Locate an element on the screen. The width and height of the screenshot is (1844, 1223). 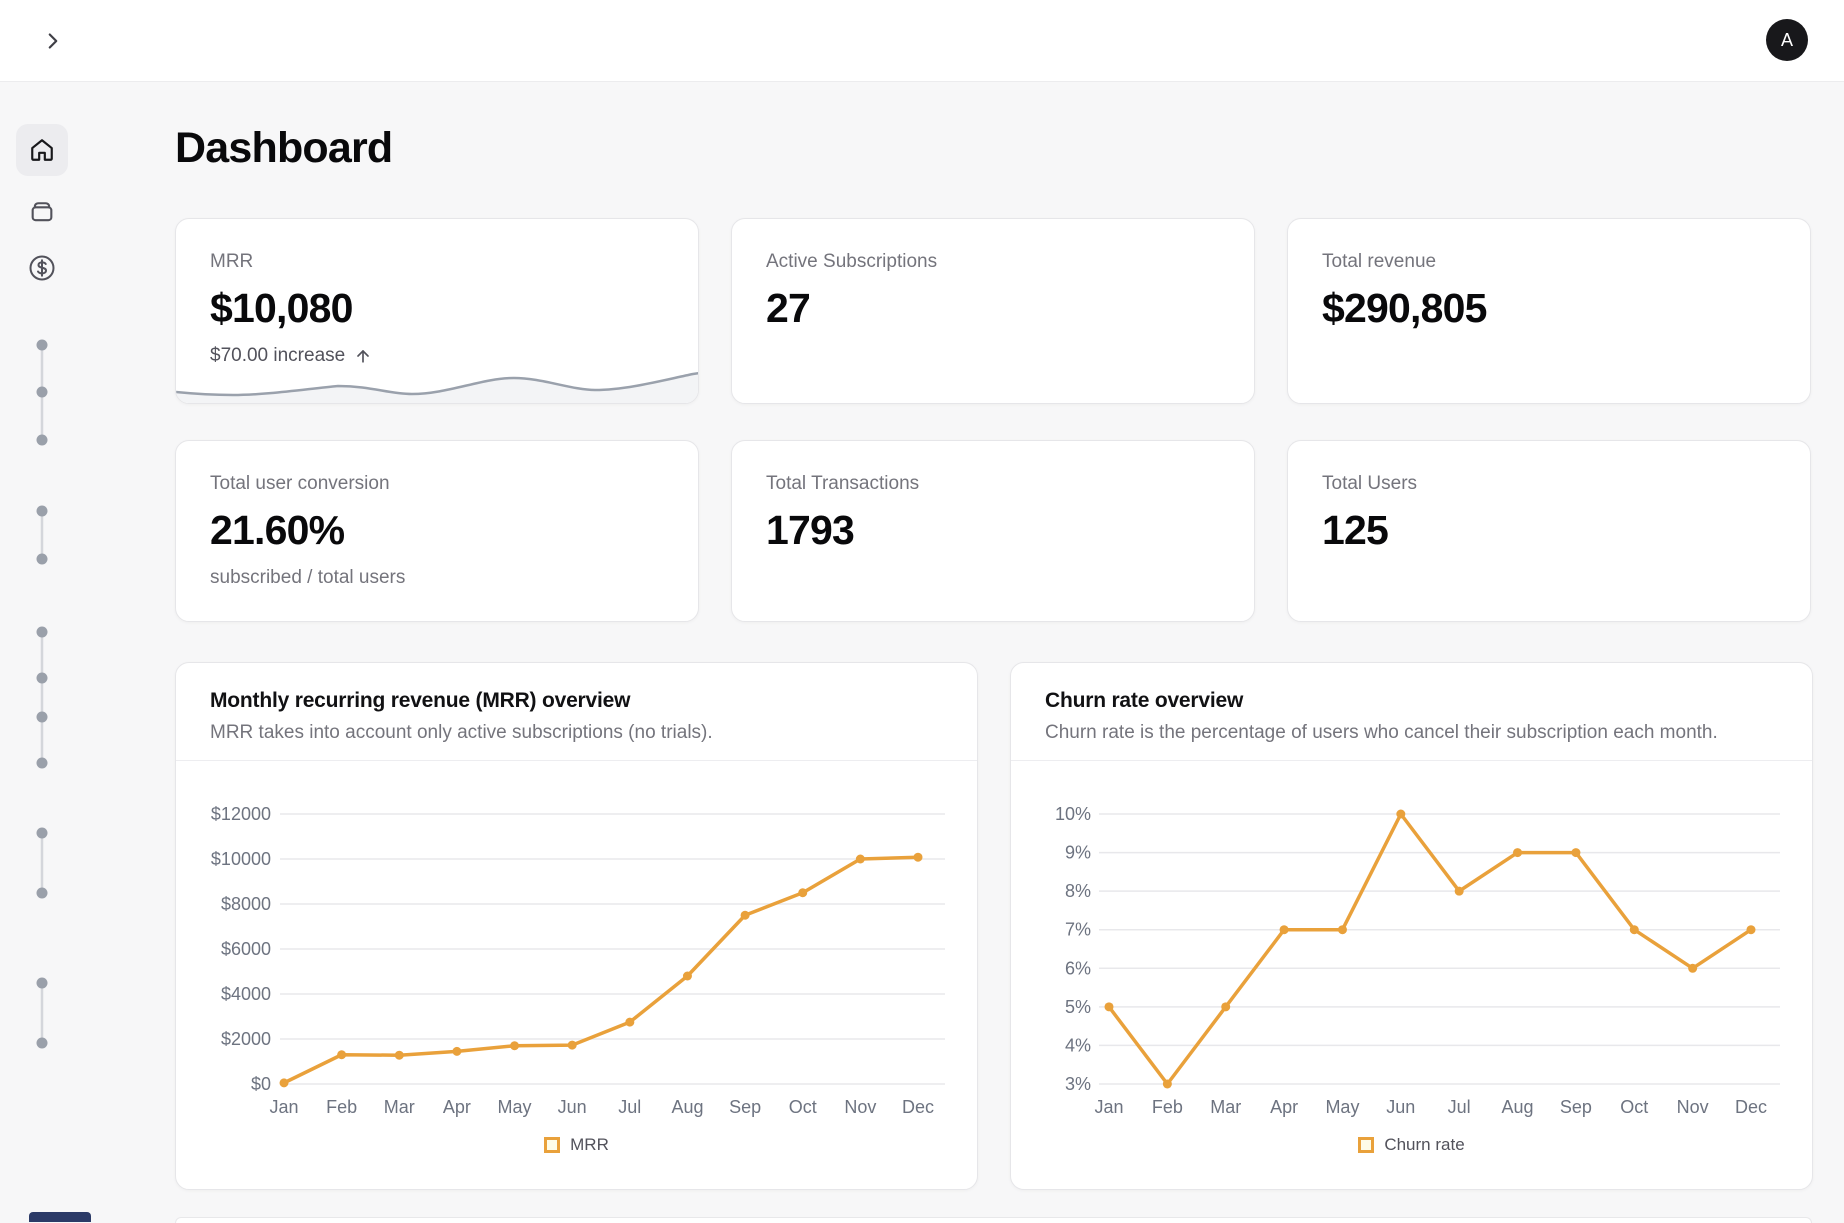
legend-item-mrr: MRR is located at coordinates (576, 1145).